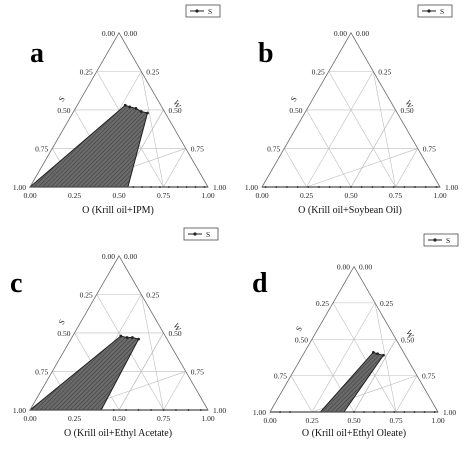 This screenshot has width=474, height=451. Describe the element at coordinates (350, 210) in the screenshot. I see `bottom-axis-title: O (Krill oil+Soybean Oil)` at that location.